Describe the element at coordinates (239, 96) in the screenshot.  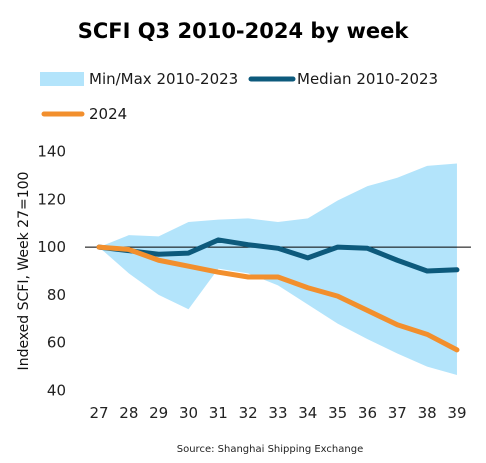
I see `legend: Min/Max 2010-2023 Median 2010-2023 2024` at that location.